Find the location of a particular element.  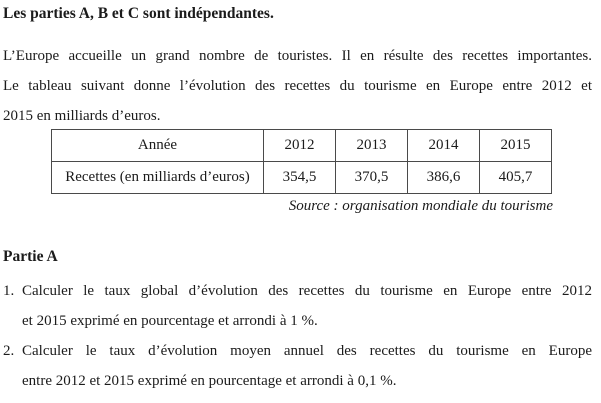

table-cell-value-2015: 405,7 is located at coordinates (515, 177).